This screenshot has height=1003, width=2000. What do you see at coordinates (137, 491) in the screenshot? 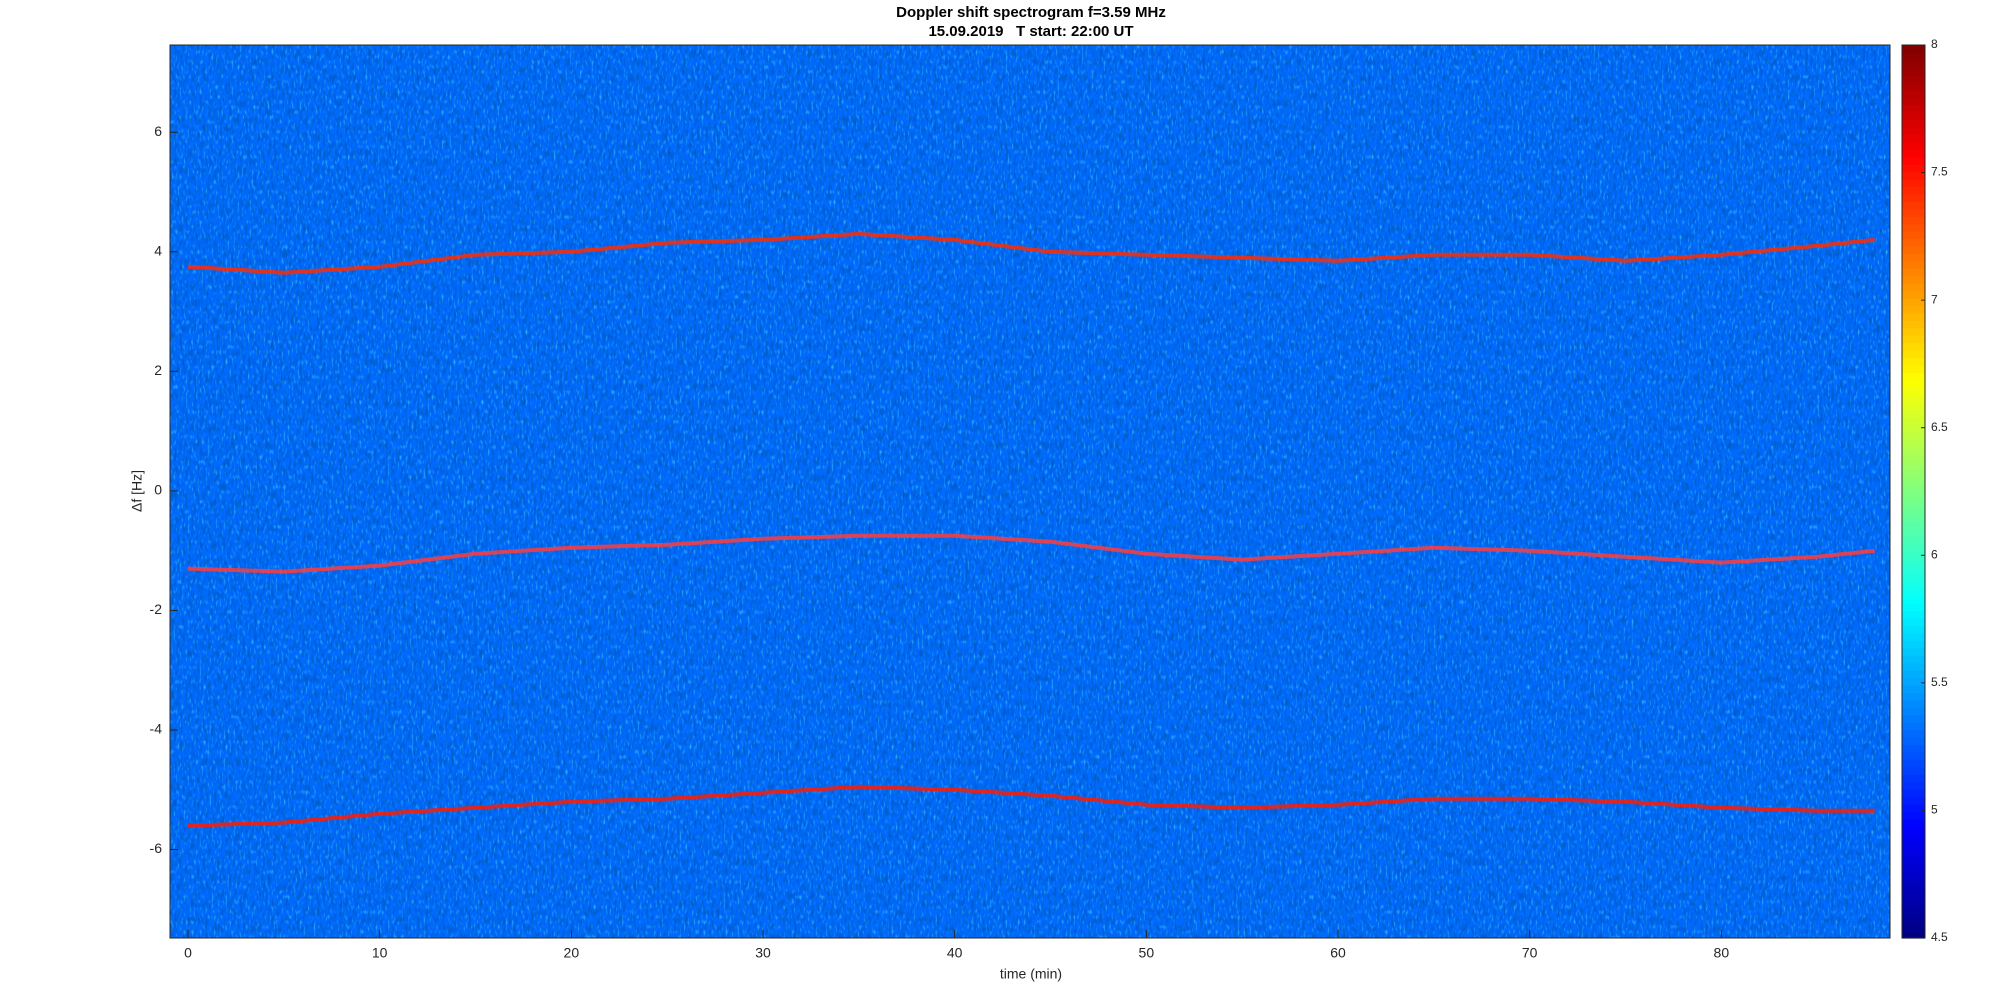
I see `y-axis-label: Δf [Hz]` at bounding box center [137, 491].